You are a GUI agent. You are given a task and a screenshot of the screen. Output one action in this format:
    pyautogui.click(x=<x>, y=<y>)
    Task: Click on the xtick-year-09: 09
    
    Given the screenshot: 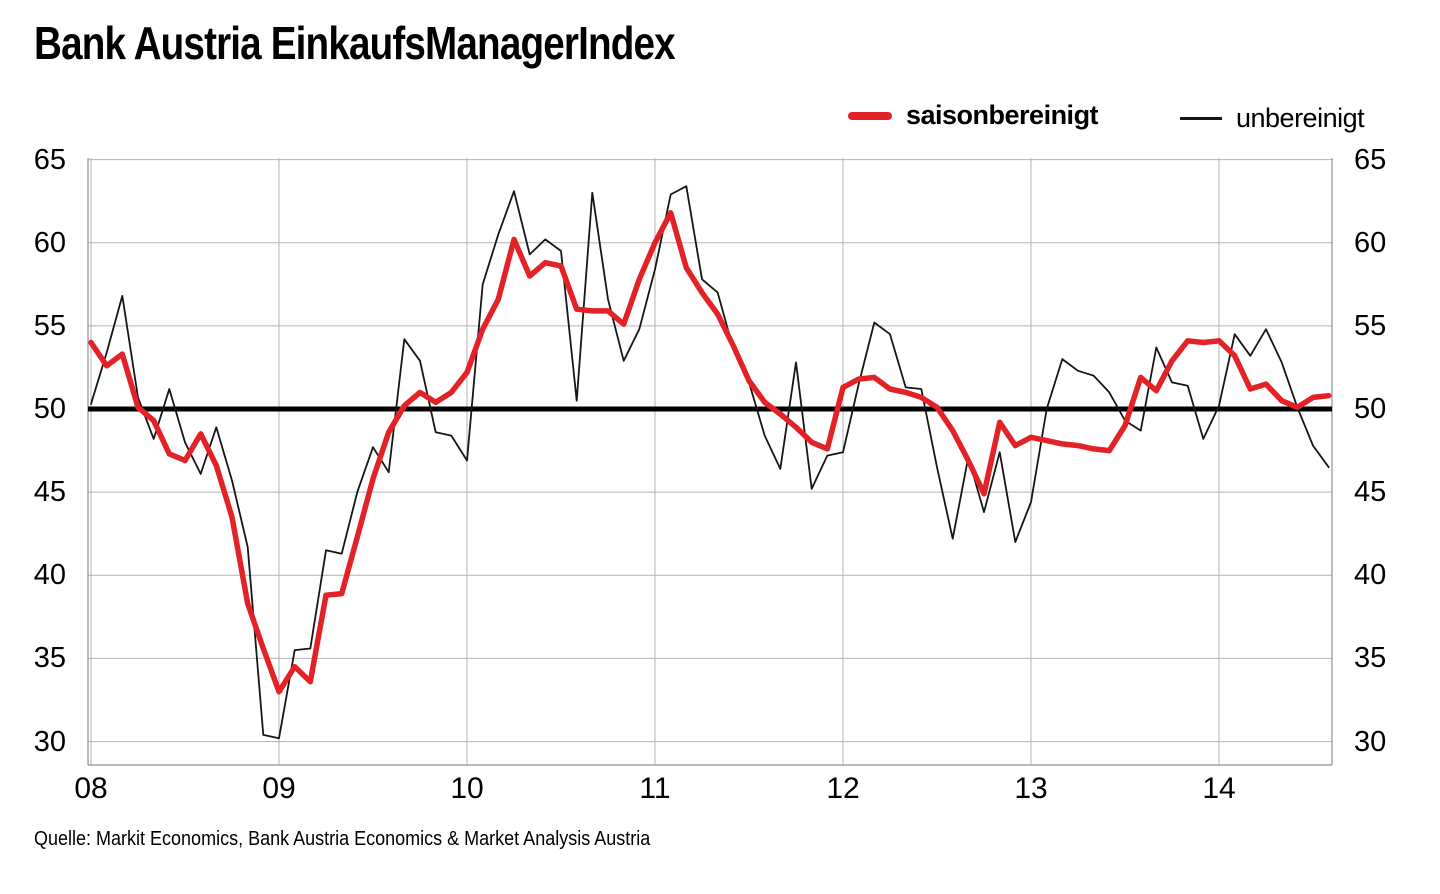 What is the action you would take?
    pyautogui.click(x=279, y=788)
    